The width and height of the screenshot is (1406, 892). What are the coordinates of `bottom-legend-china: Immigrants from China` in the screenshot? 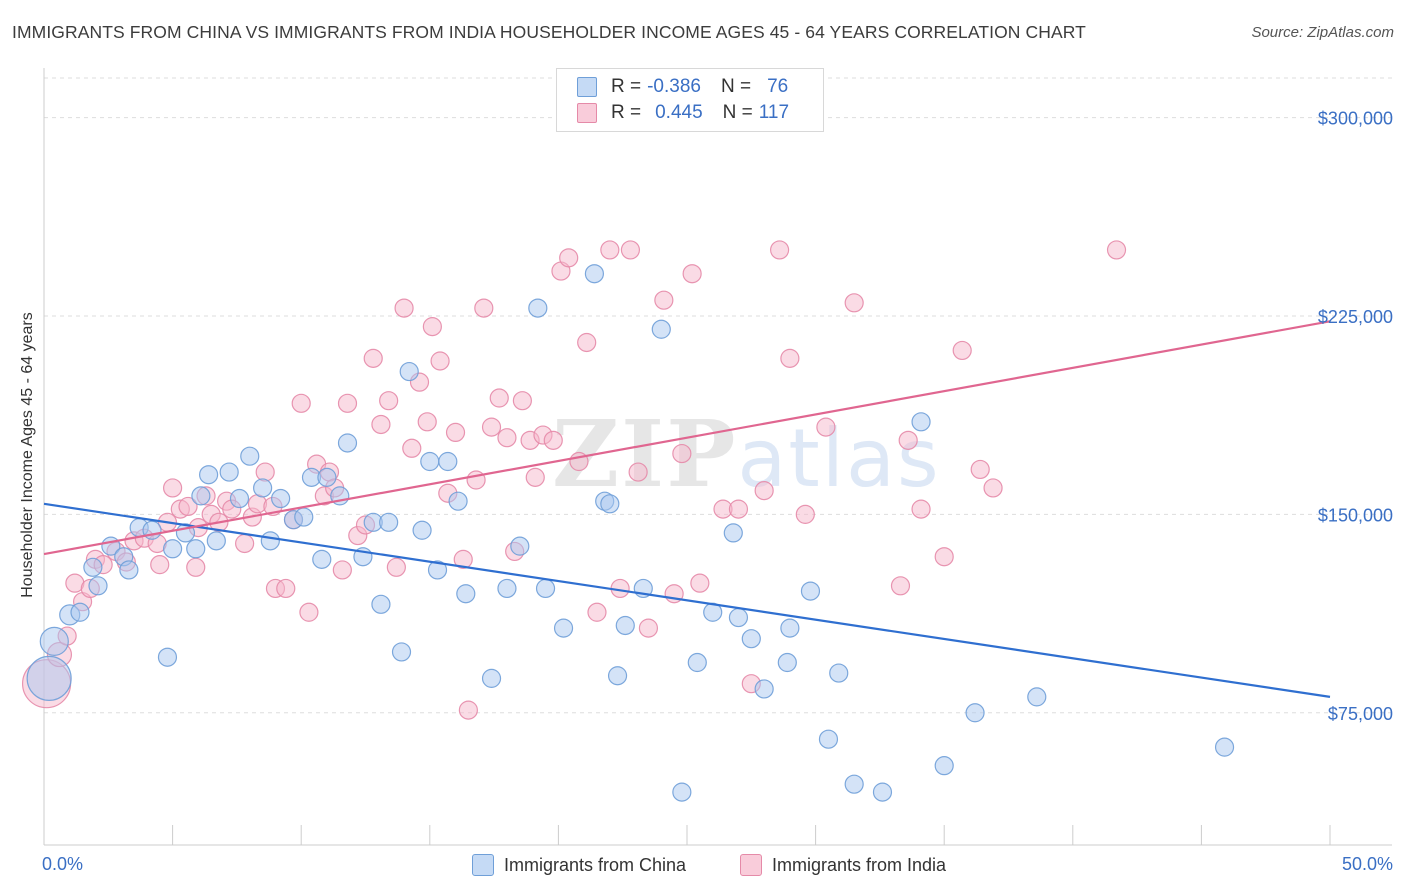 It's located at (579, 865).